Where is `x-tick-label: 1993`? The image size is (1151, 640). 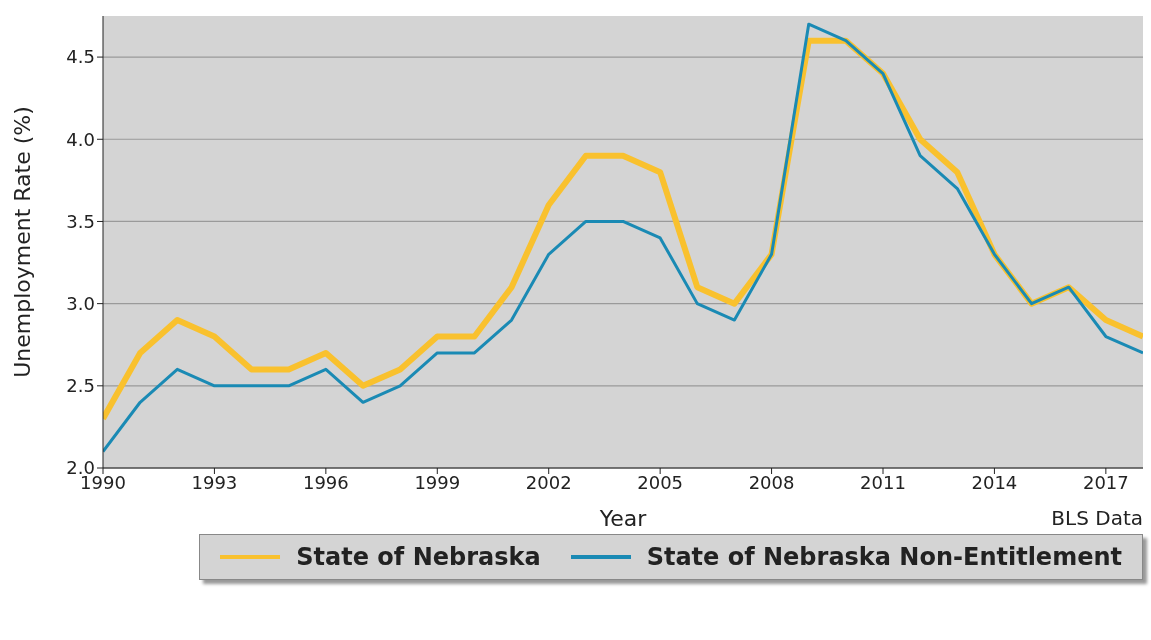 x-tick-label: 1993 is located at coordinates (214, 482).